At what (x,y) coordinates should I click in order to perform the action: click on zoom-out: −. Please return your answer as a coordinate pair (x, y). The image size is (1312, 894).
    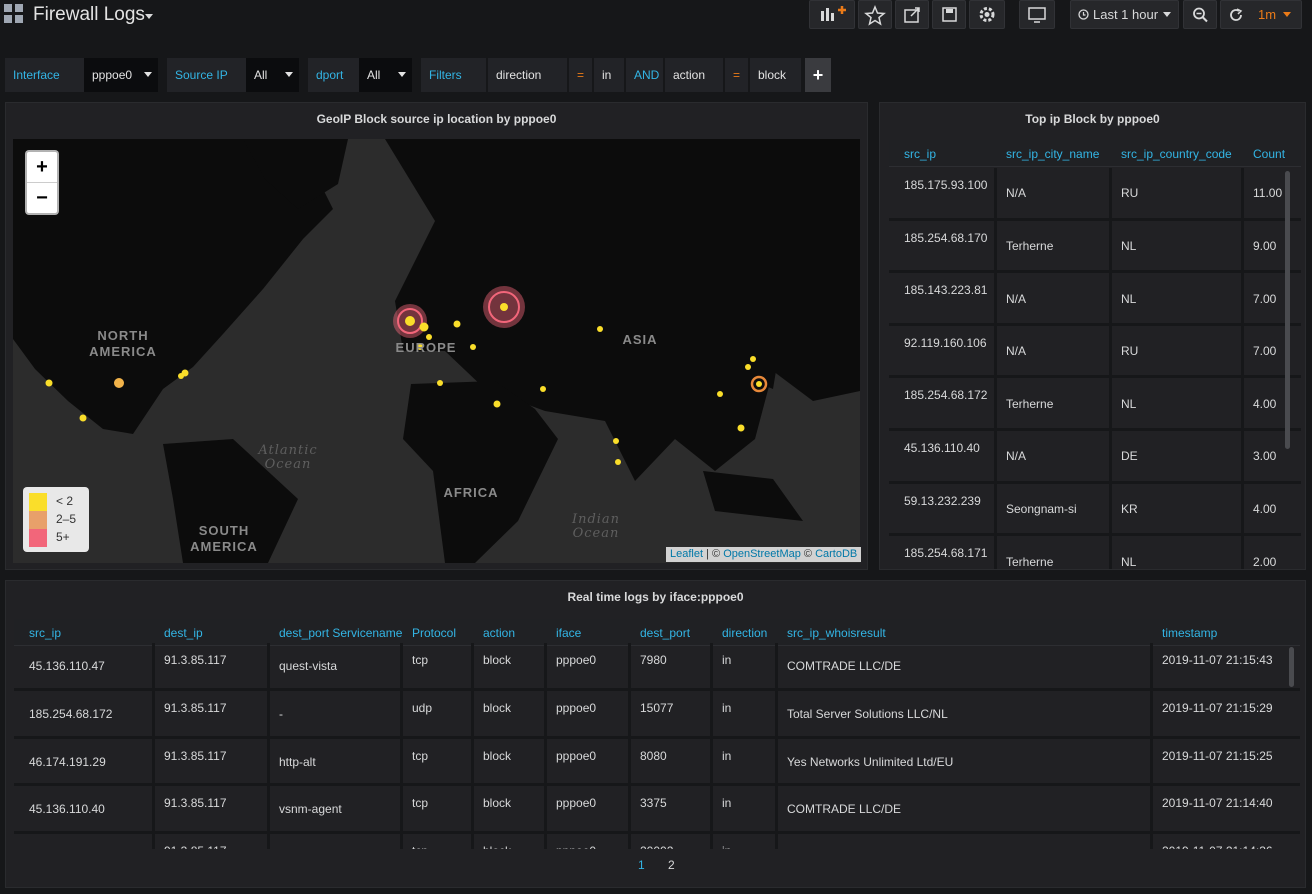
    Looking at the image, I should click on (42, 198).